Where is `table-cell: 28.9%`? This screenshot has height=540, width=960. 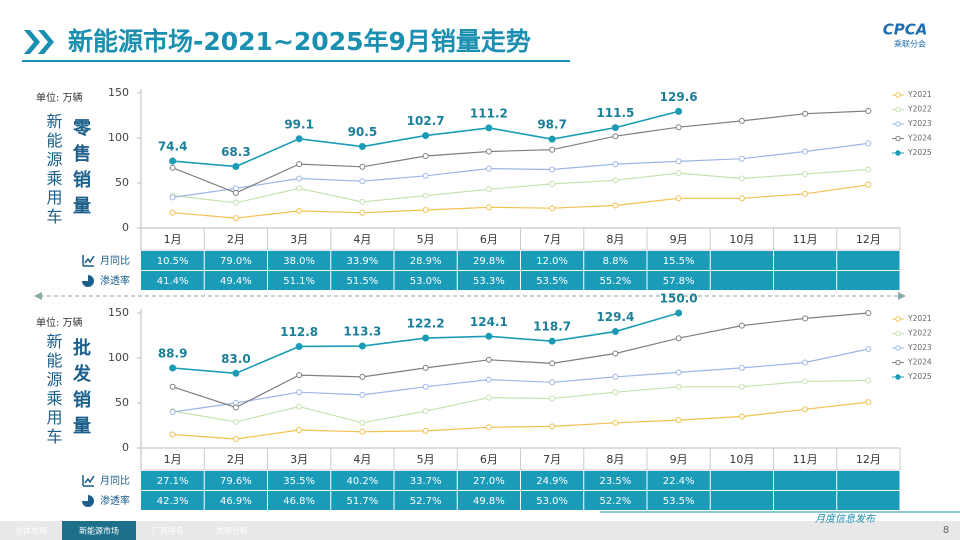 table-cell: 28.9% is located at coordinates (426, 261).